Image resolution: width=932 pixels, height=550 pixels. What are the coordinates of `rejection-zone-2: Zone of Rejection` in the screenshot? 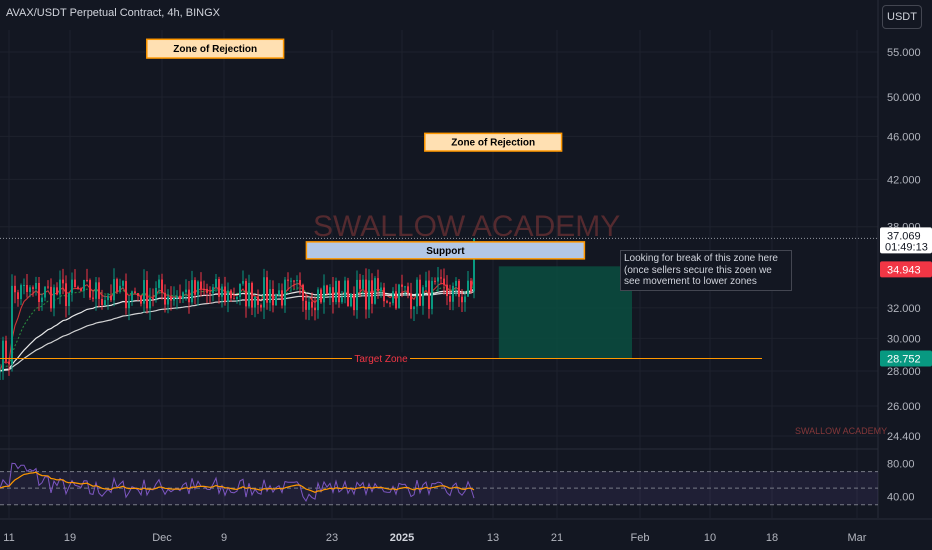 It's located at (493, 142).